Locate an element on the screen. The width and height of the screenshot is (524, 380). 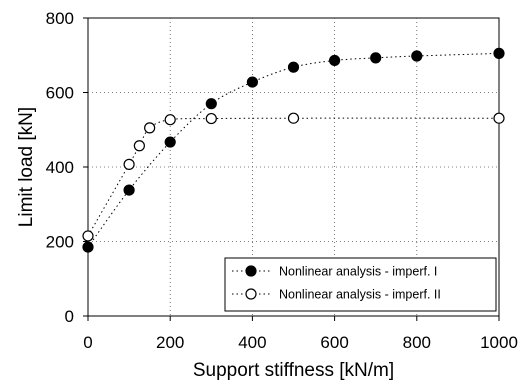
legend-box is located at coordinates (360, 284).